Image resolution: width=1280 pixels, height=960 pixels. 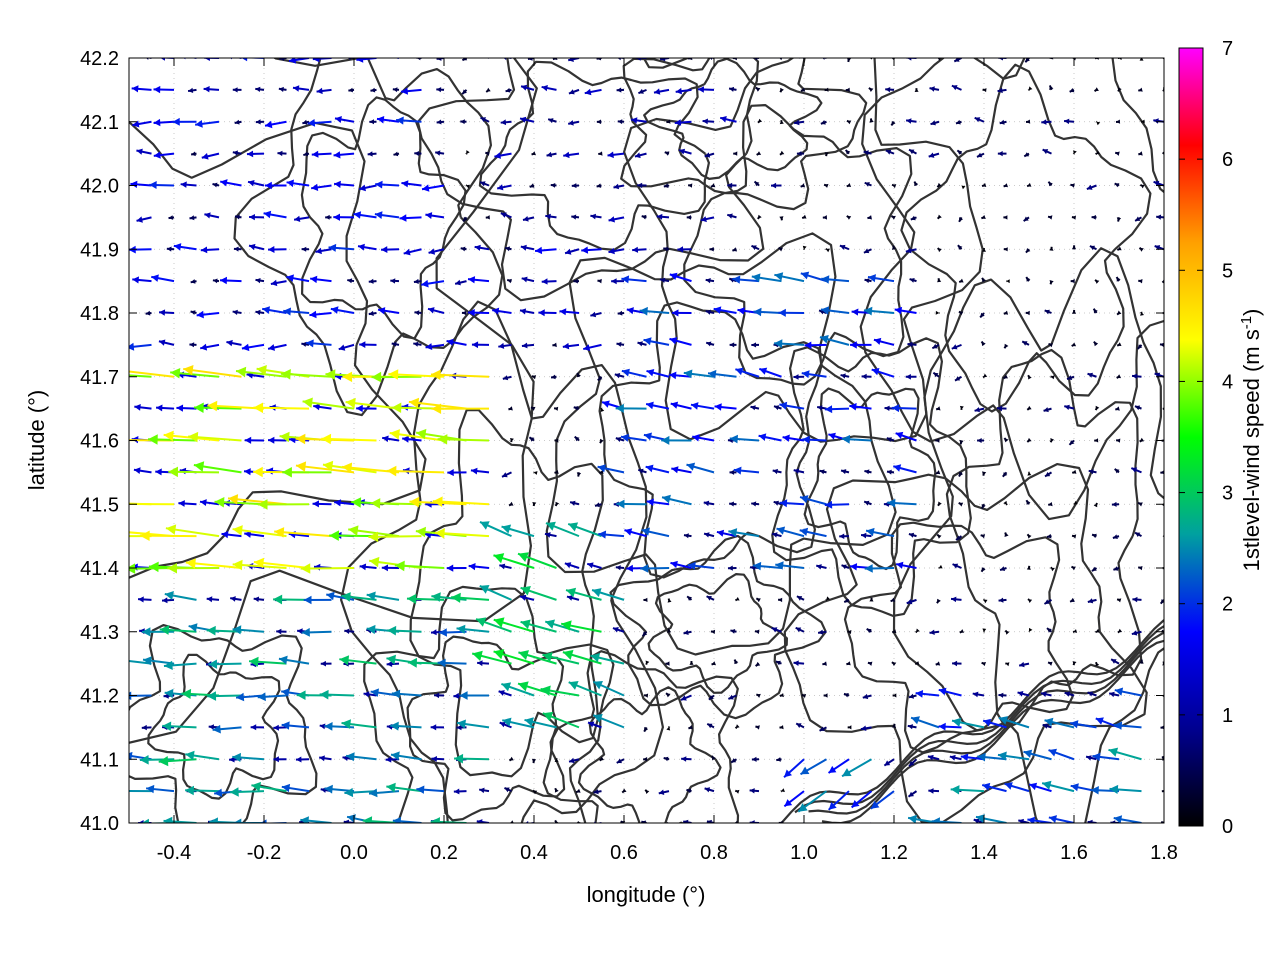 I want to click on colorbar: 0 1 2 3 4 5 6 7 1stlevel-wind speed (m s-1), so click(x=1221, y=438).